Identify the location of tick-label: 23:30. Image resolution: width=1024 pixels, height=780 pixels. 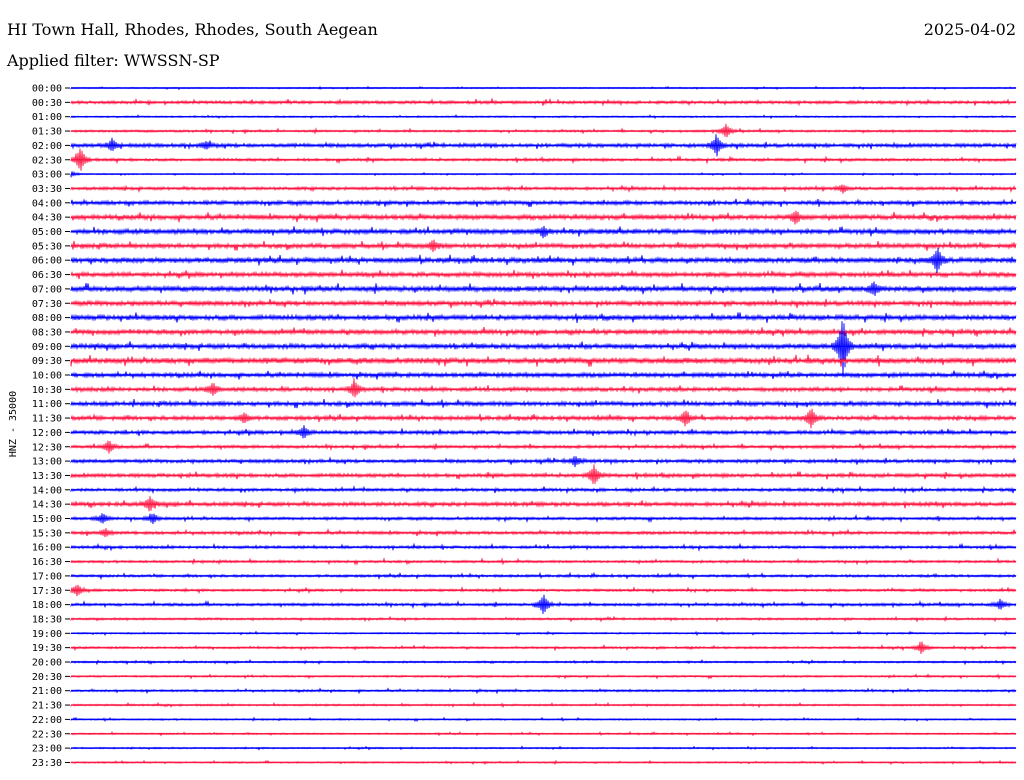
(47, 763).